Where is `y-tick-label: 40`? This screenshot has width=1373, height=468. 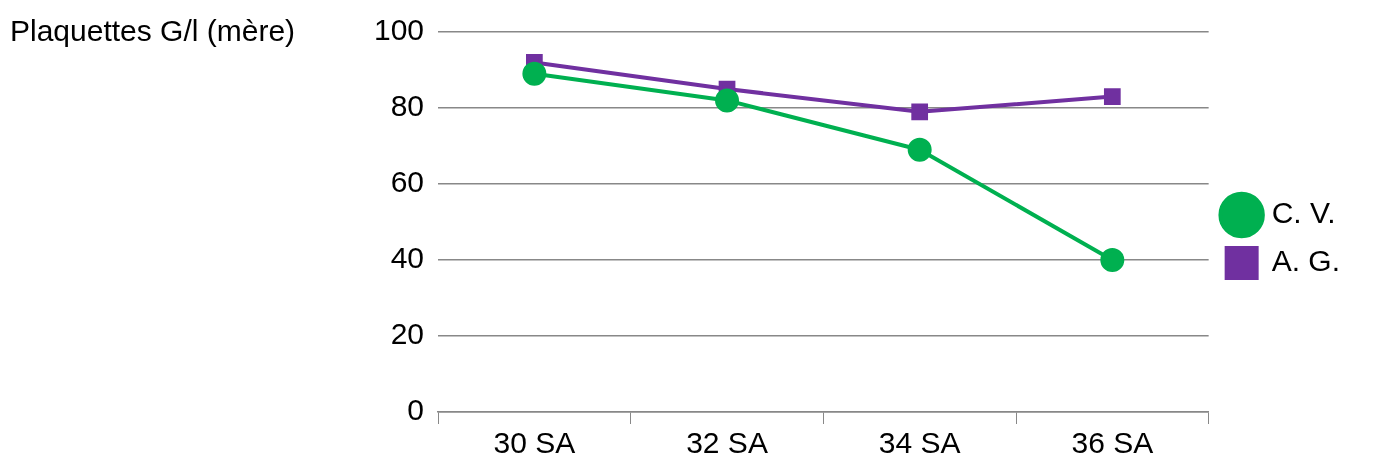 y-tick-label: 40 is located at coordinates (407, 258).